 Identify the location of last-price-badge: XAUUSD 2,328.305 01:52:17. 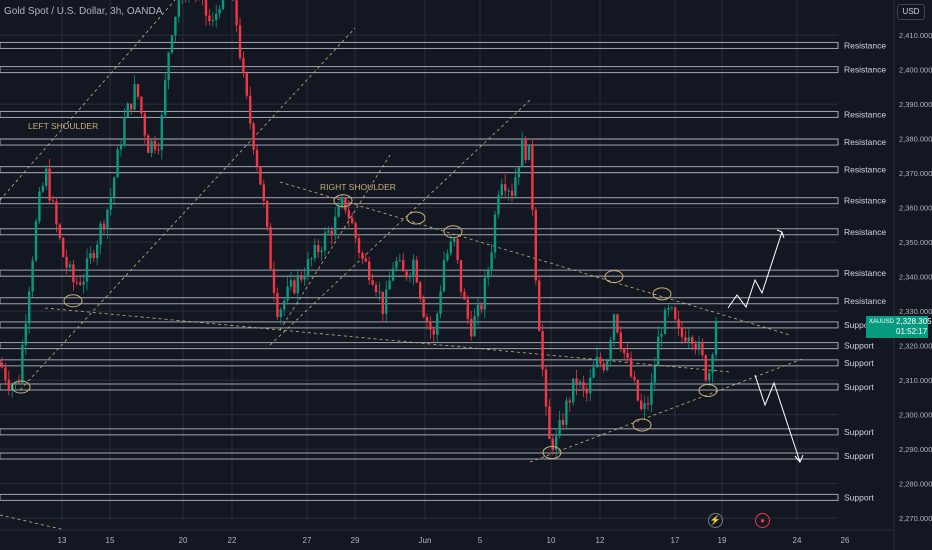
(899, 327).